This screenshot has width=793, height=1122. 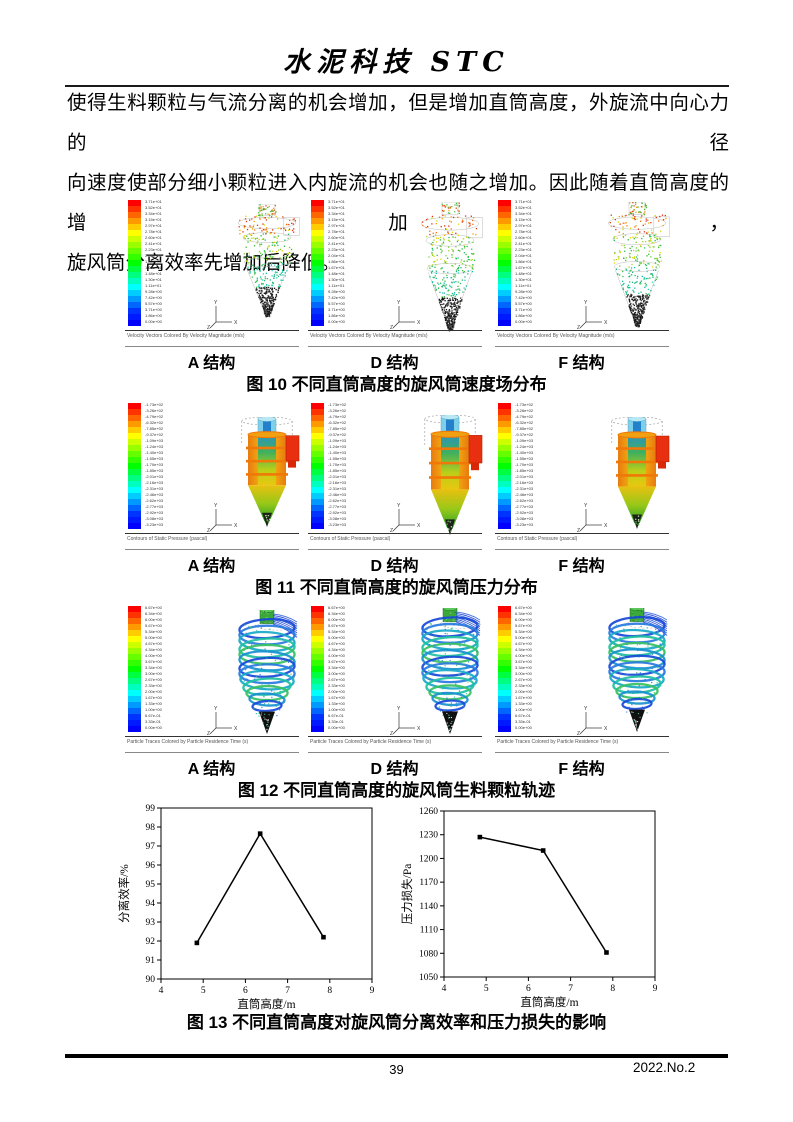 I want to click on legend-value-label: -2.31e+03, so click(x=154, y=488).